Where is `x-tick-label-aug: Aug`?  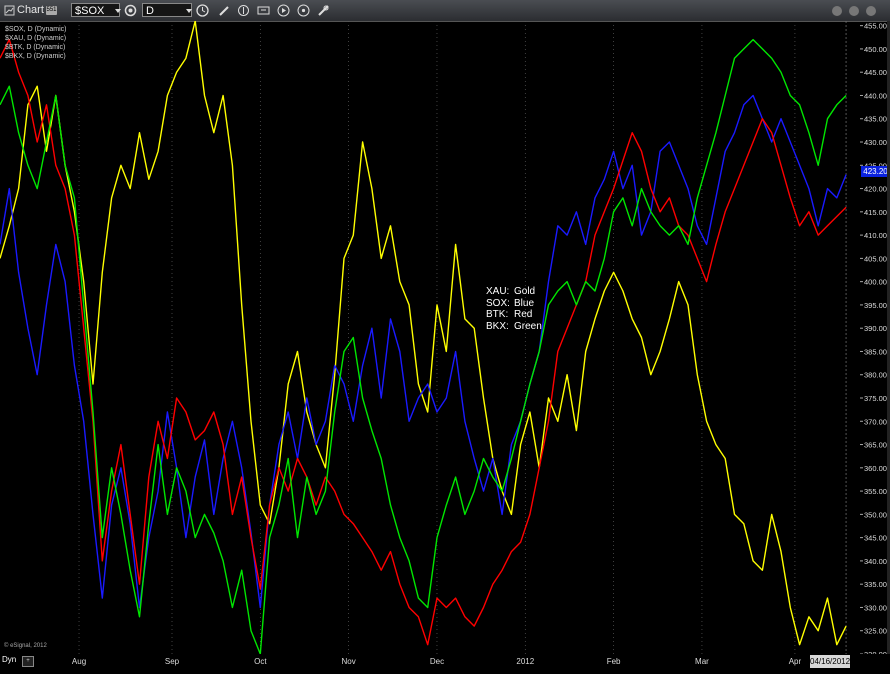
x-tick-label-aug: Aug is located at coordinates (79, 661).